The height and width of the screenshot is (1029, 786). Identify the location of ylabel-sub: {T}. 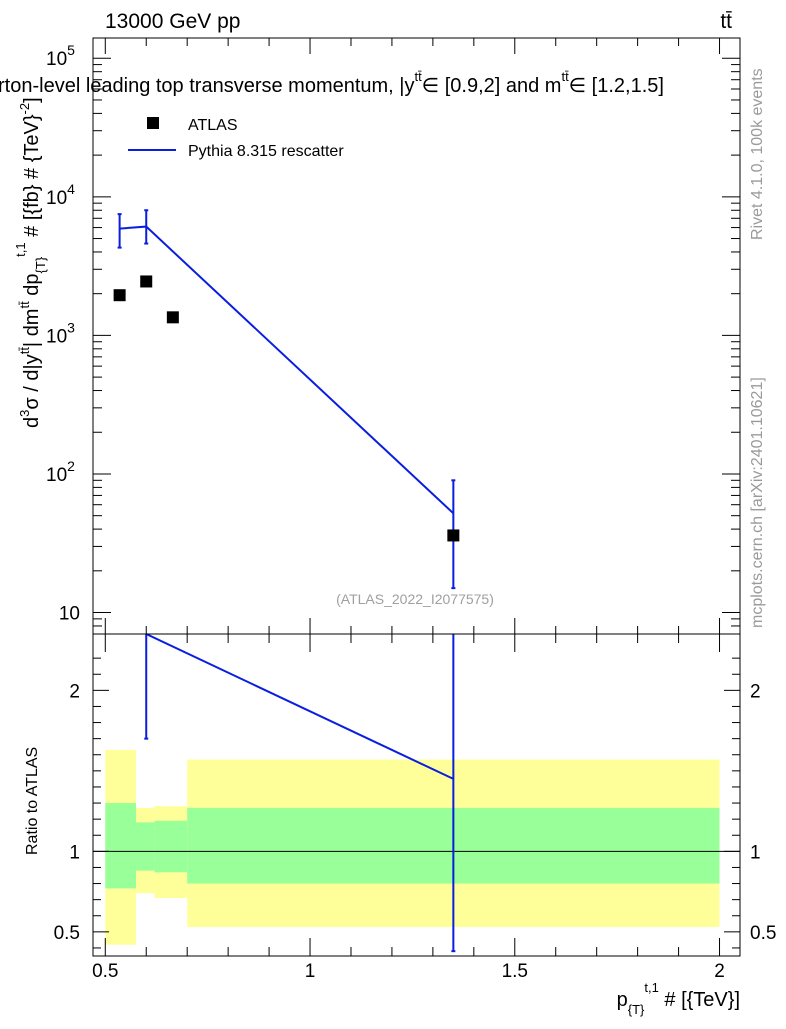
(40, 264).